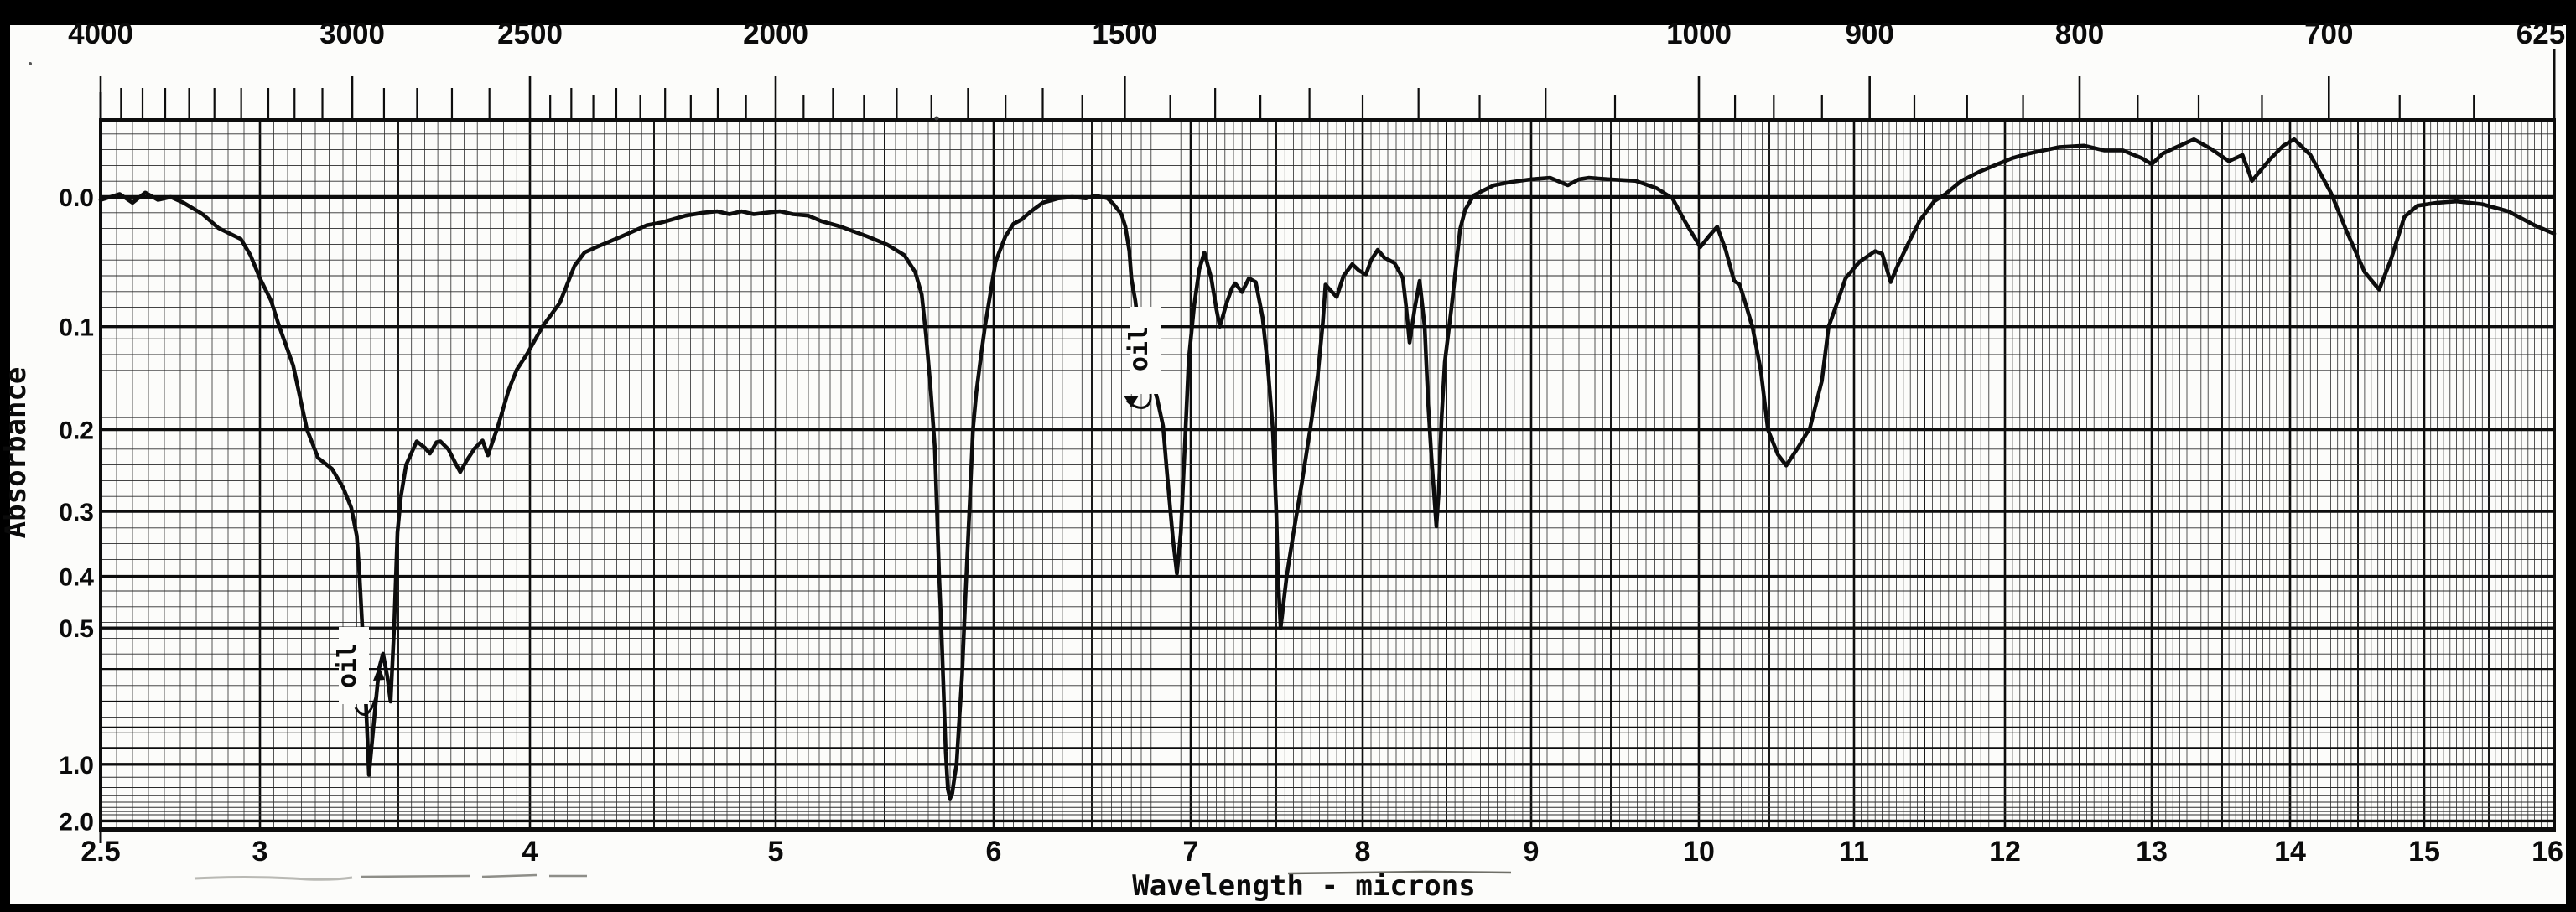  I want to click on micron-tick-label: 6, so click(994, 852).